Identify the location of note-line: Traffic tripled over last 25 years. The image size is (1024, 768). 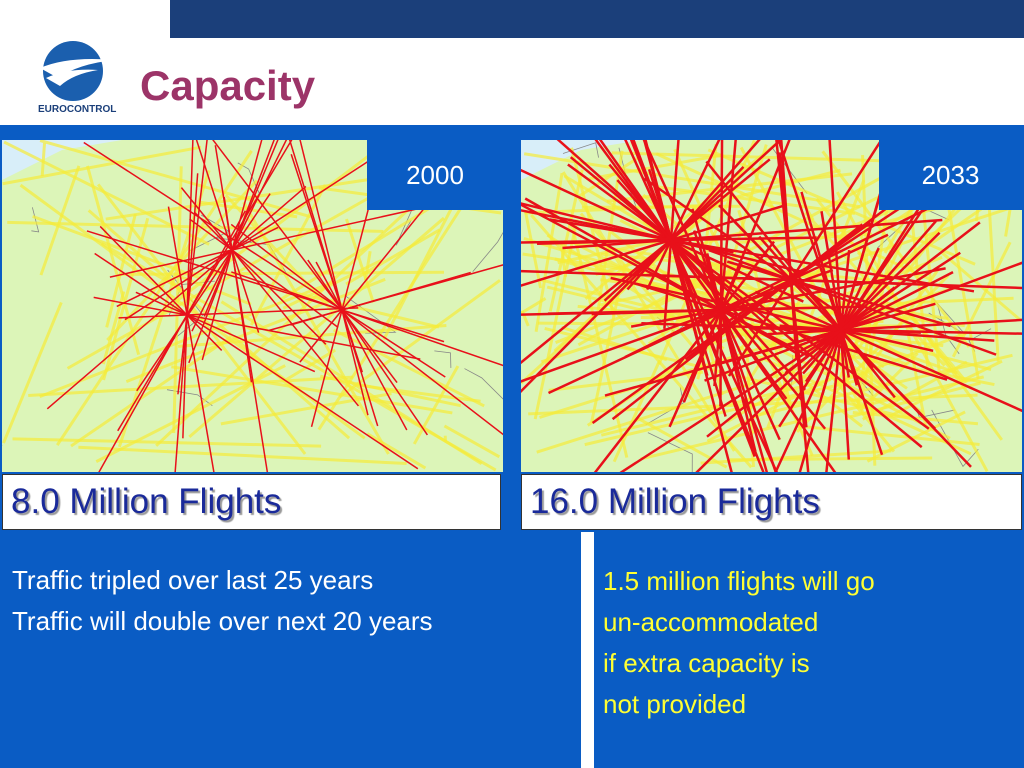
(193, 580).